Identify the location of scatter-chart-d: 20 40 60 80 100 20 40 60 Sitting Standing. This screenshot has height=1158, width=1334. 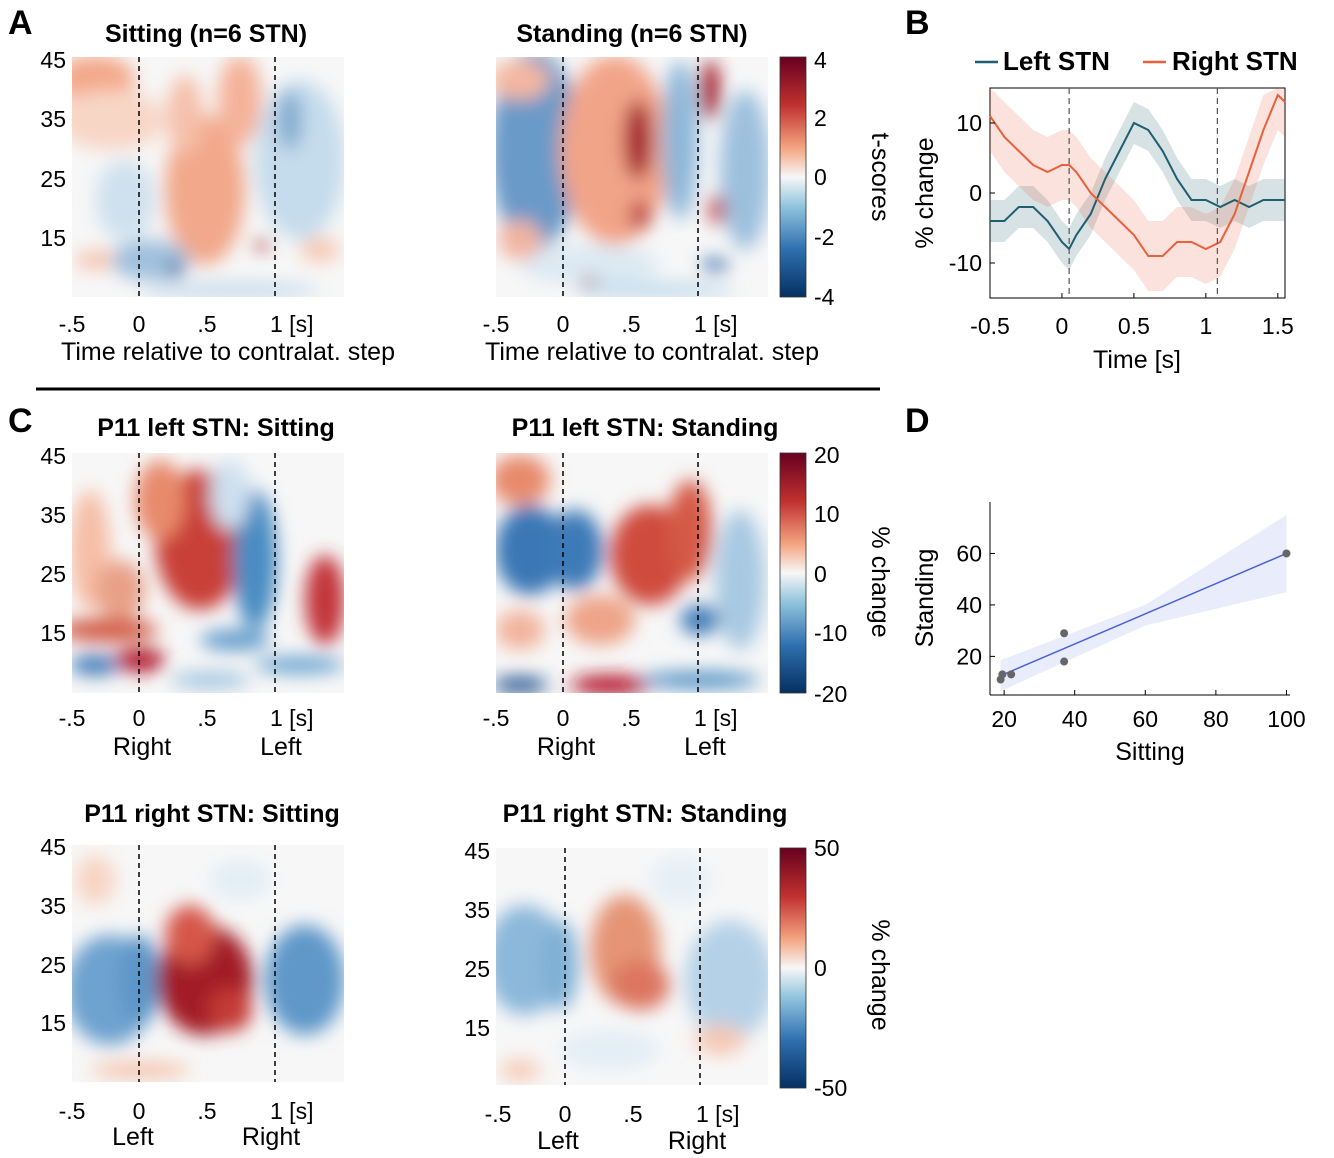
(1108, 634).